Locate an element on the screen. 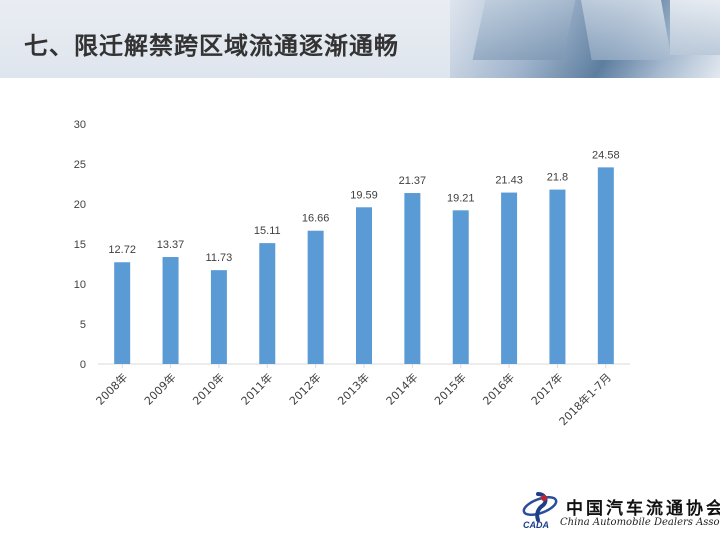 This screenshot has width=720, height=540. data-label: 21.43 is located at coordinates (509, 181).